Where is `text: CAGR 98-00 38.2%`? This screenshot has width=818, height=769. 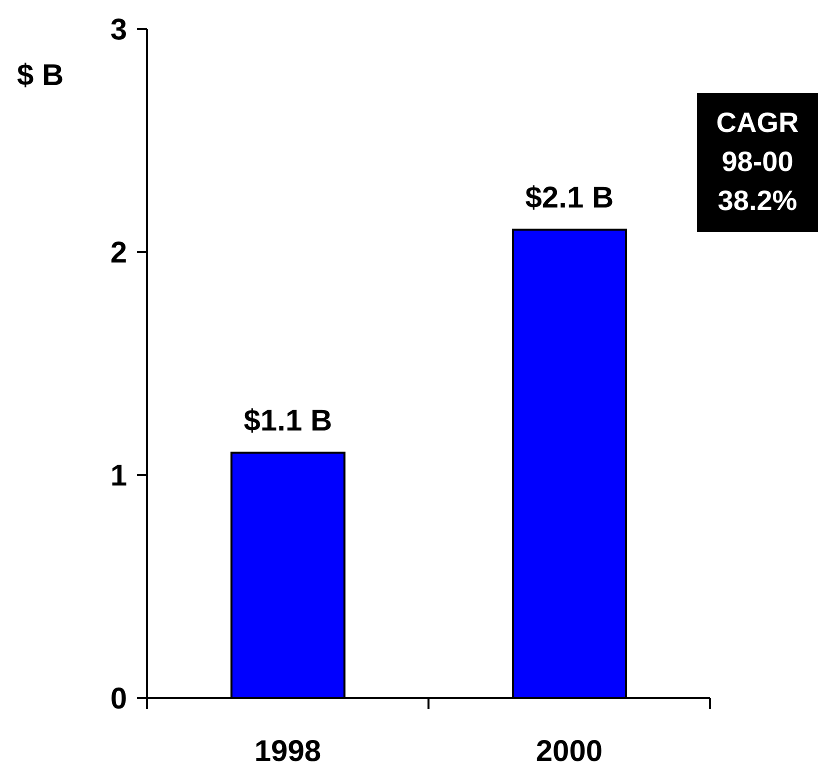 text: CAGR 98-00 38.2% is located at coordinates (757, 162).